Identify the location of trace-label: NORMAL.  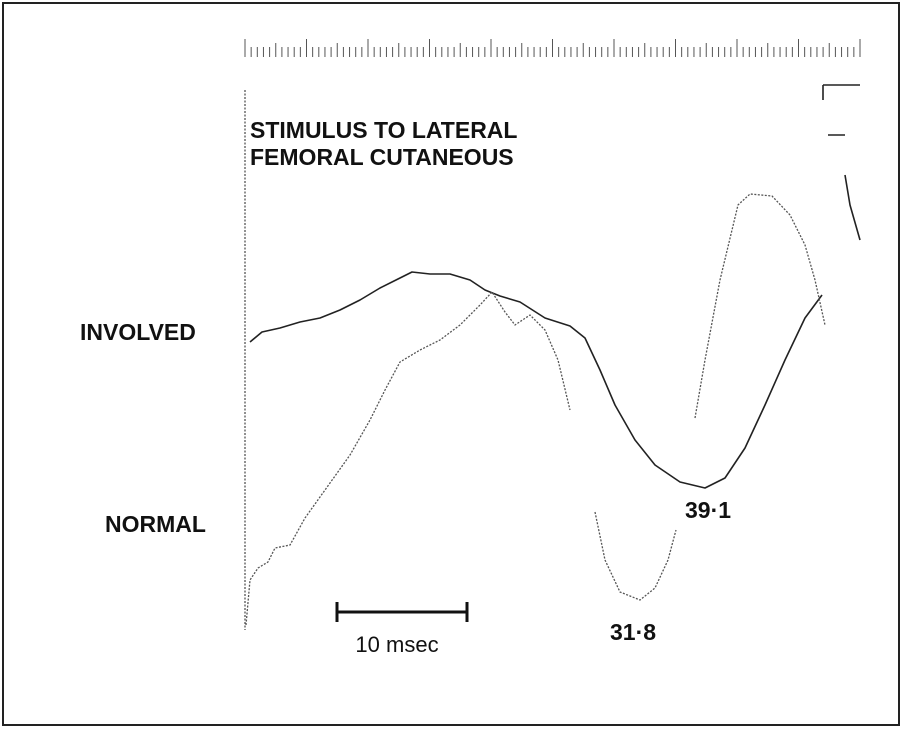
(155, 524).